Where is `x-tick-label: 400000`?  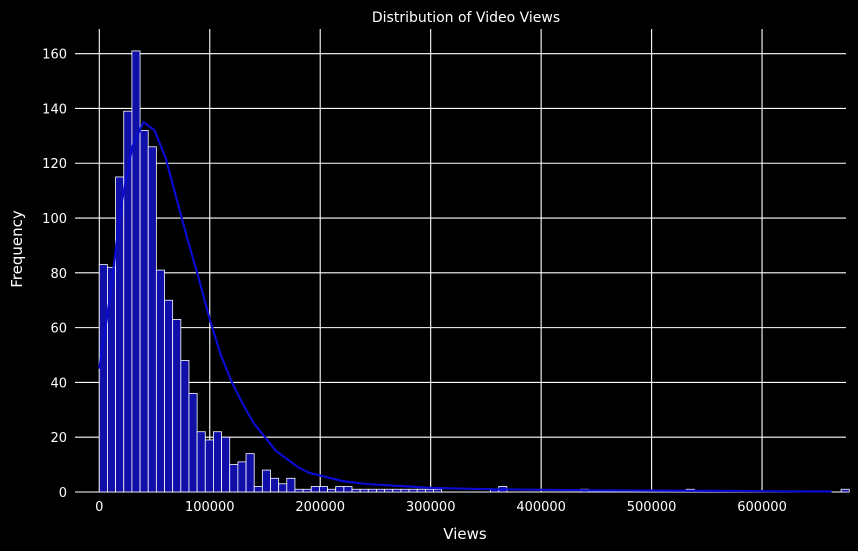
x-tick-label: 400000 is located at coordinates (541, 507).